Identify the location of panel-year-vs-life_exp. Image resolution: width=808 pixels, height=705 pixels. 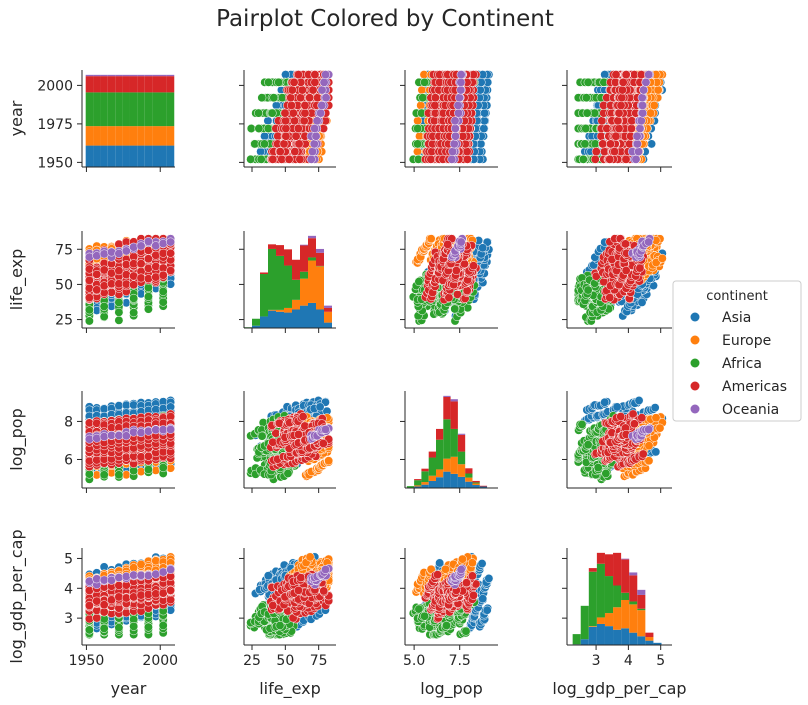
(287, 121).